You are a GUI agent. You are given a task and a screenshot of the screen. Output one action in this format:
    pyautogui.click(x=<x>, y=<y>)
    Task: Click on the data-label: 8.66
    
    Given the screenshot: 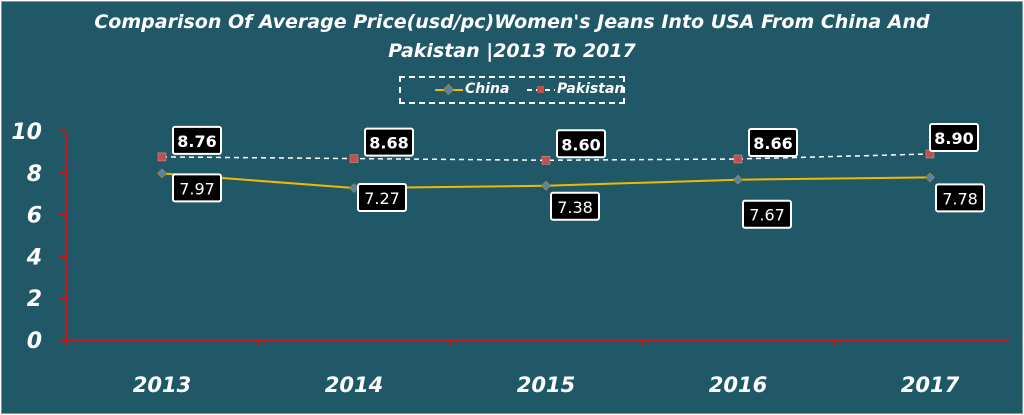 What is the action you would take?
    pyautogui.click(x=772, y=143)
    